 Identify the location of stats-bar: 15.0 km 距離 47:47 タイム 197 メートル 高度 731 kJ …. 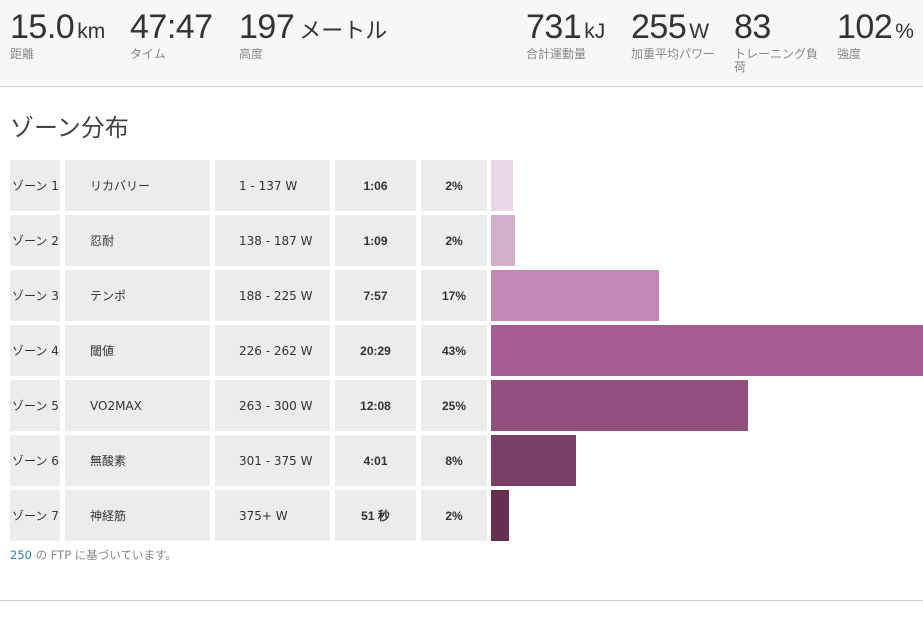
(461, 43).